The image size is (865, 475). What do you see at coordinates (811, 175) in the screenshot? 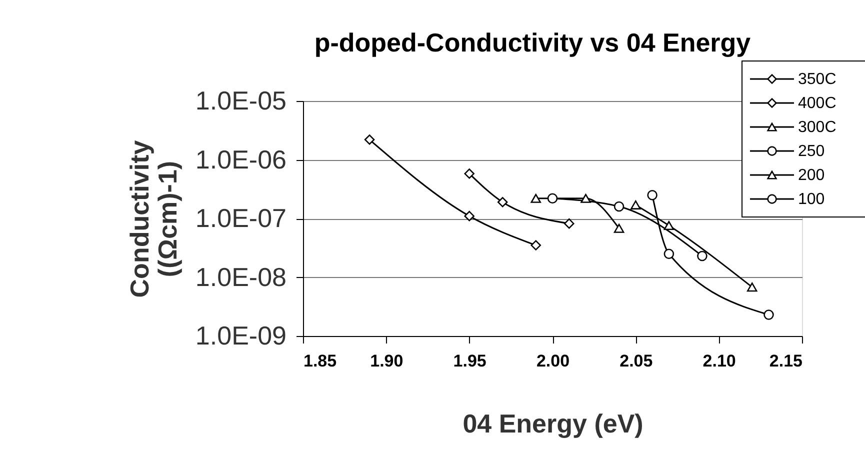
I see `legend-label: 200` at bounding box center [811, 175].